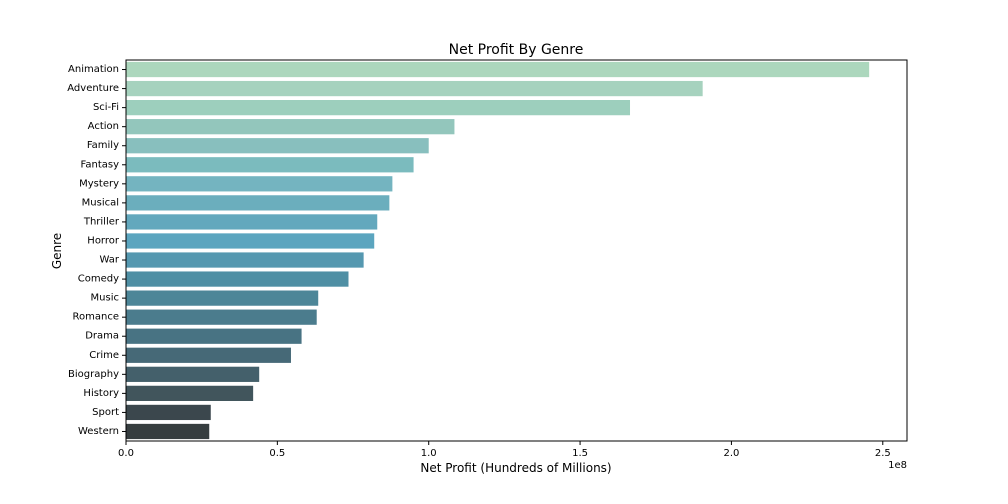 This screenshot has width=1008, height=504. Describe the element at coordinates (259, 184) in the screenshot. I see `bar-mystery` at that location.